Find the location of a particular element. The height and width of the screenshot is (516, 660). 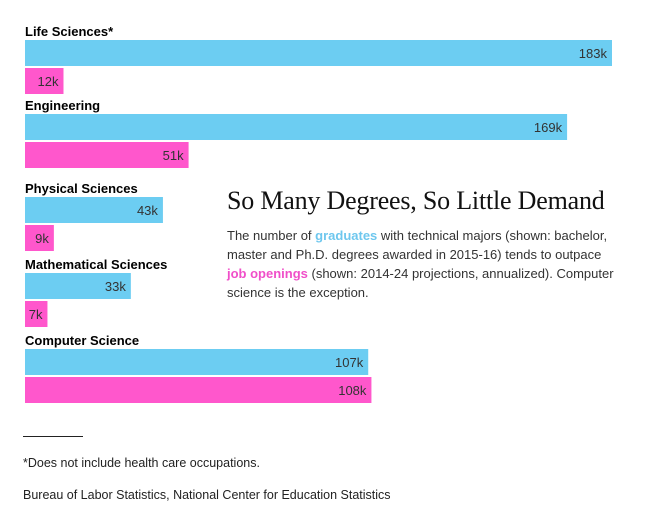

category-label: Mathematical Sciences is located at coordinates (96, 264).